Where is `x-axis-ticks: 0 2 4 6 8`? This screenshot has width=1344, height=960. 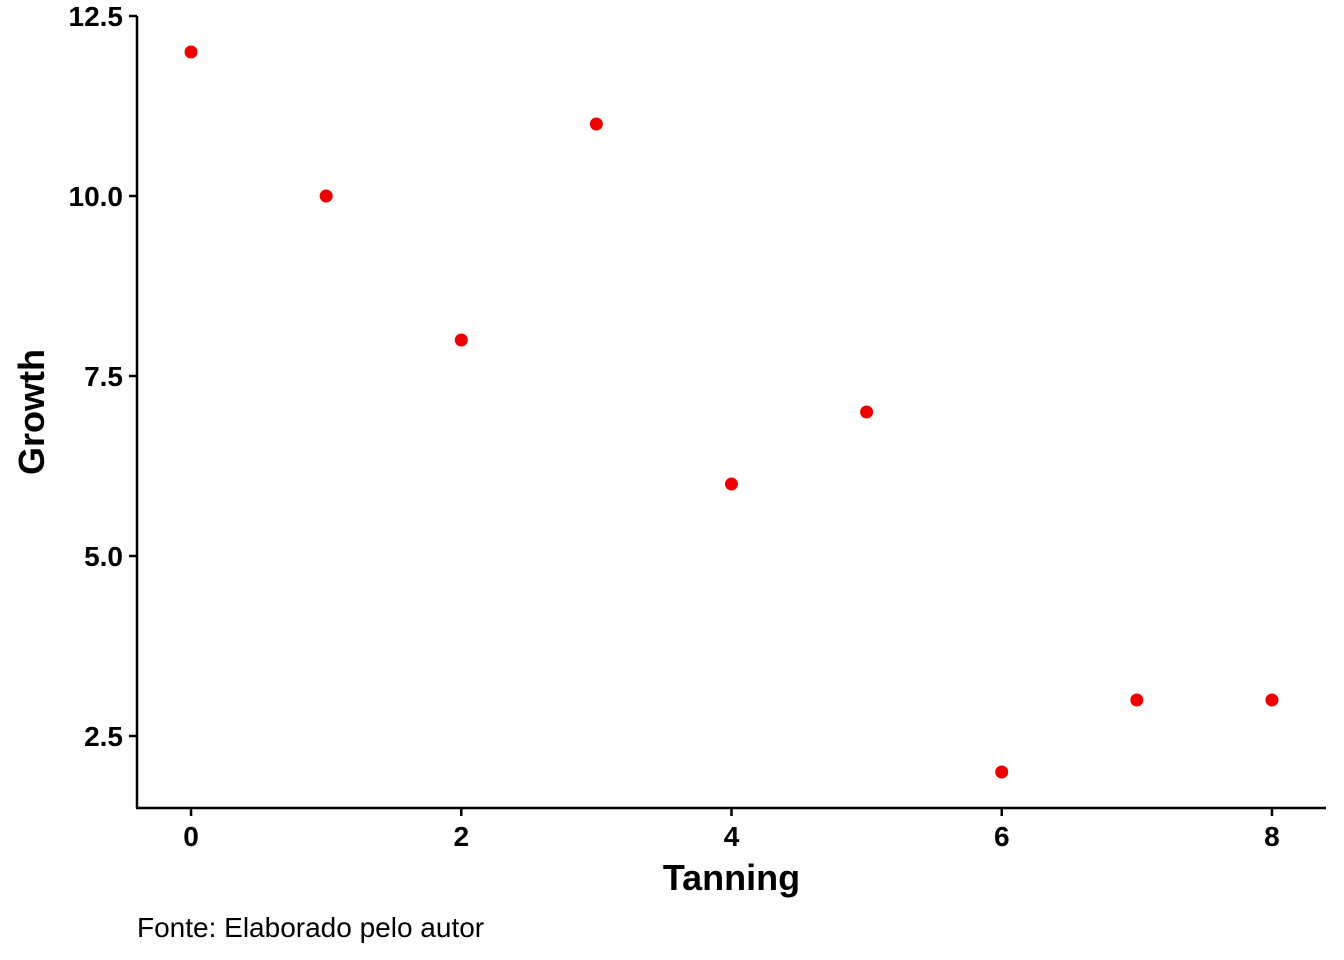
x-axis-ticks: 0 2 4 6 8 is located at coordinates (731, 830).